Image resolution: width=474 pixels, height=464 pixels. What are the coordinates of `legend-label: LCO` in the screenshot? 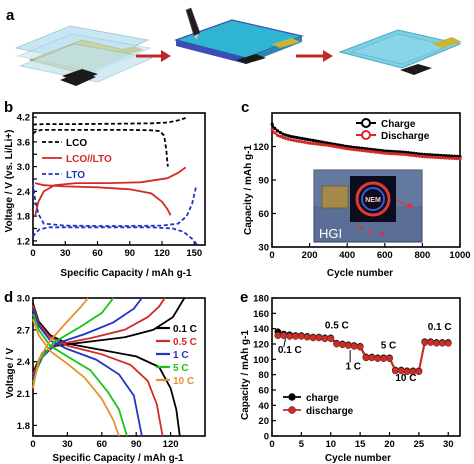 It's located at (76, 143).